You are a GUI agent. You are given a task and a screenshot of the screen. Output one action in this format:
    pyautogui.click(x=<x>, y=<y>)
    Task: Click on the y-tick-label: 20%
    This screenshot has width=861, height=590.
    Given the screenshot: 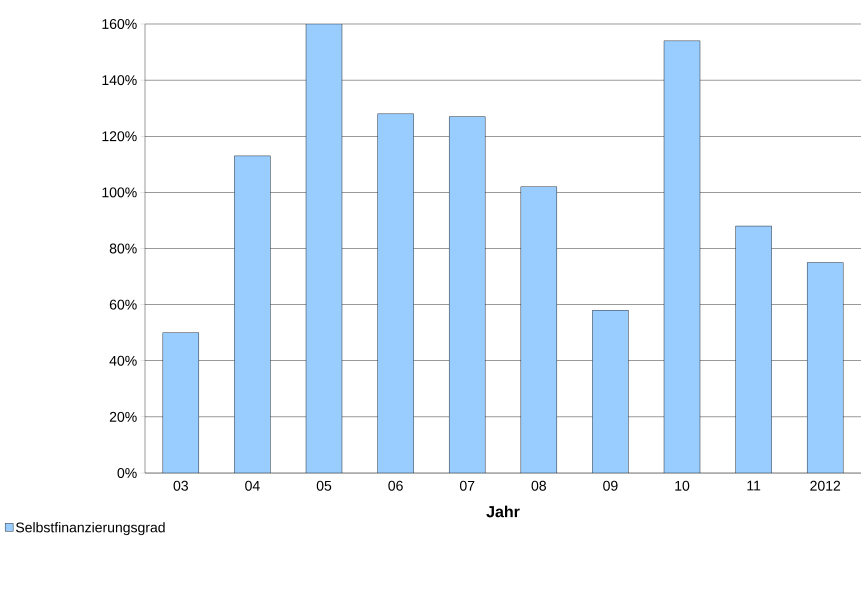 What is the action you would take?
    pyautogui.click(x=123, y=417)
    